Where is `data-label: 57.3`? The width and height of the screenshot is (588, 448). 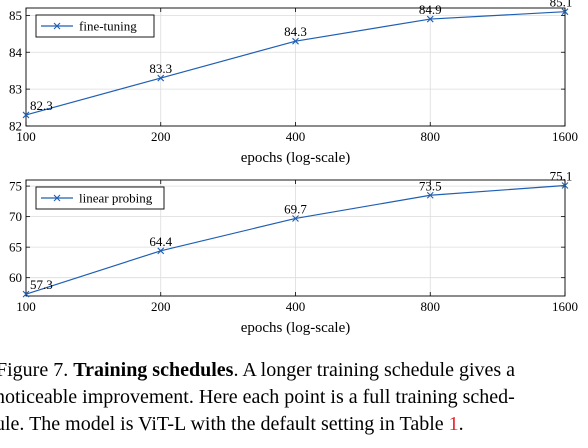 data-label: 57.3 is located at coordinates (41, 284).